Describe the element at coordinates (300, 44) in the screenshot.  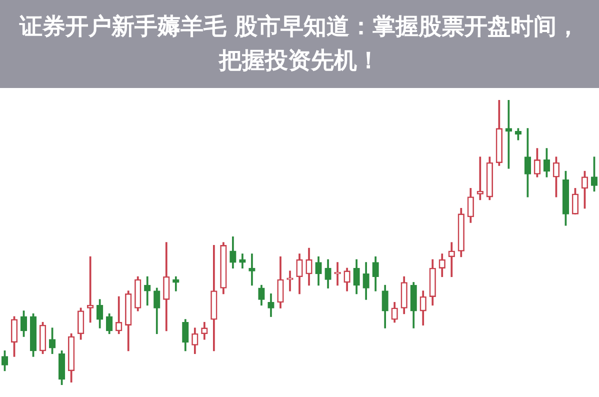
I see `chart-title: 证券开户新手薅羊毛 股市早知道：掌握股票开盘时间，把握投资先机！` at that location.